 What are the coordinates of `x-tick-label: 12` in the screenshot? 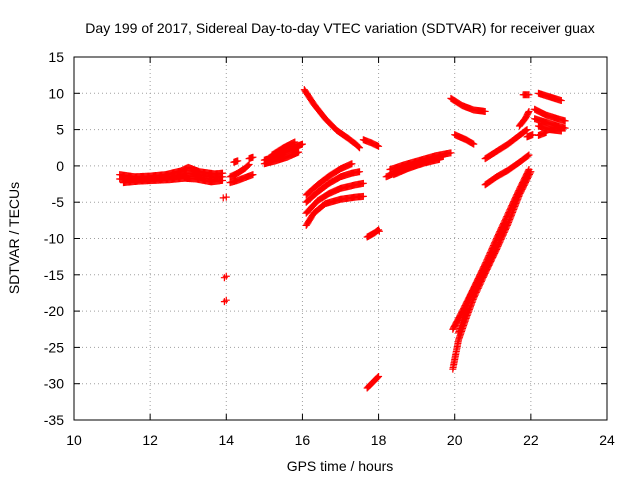 It's located at (150, 440).